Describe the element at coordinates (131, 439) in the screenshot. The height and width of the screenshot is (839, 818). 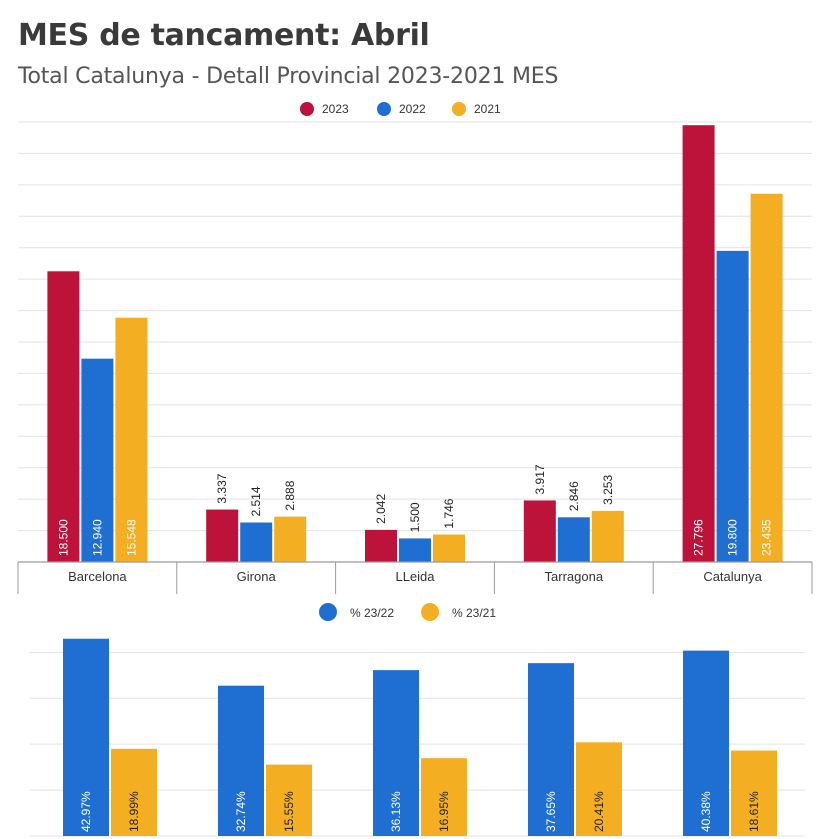
I see `bar-2021-Barcelona` at that location.